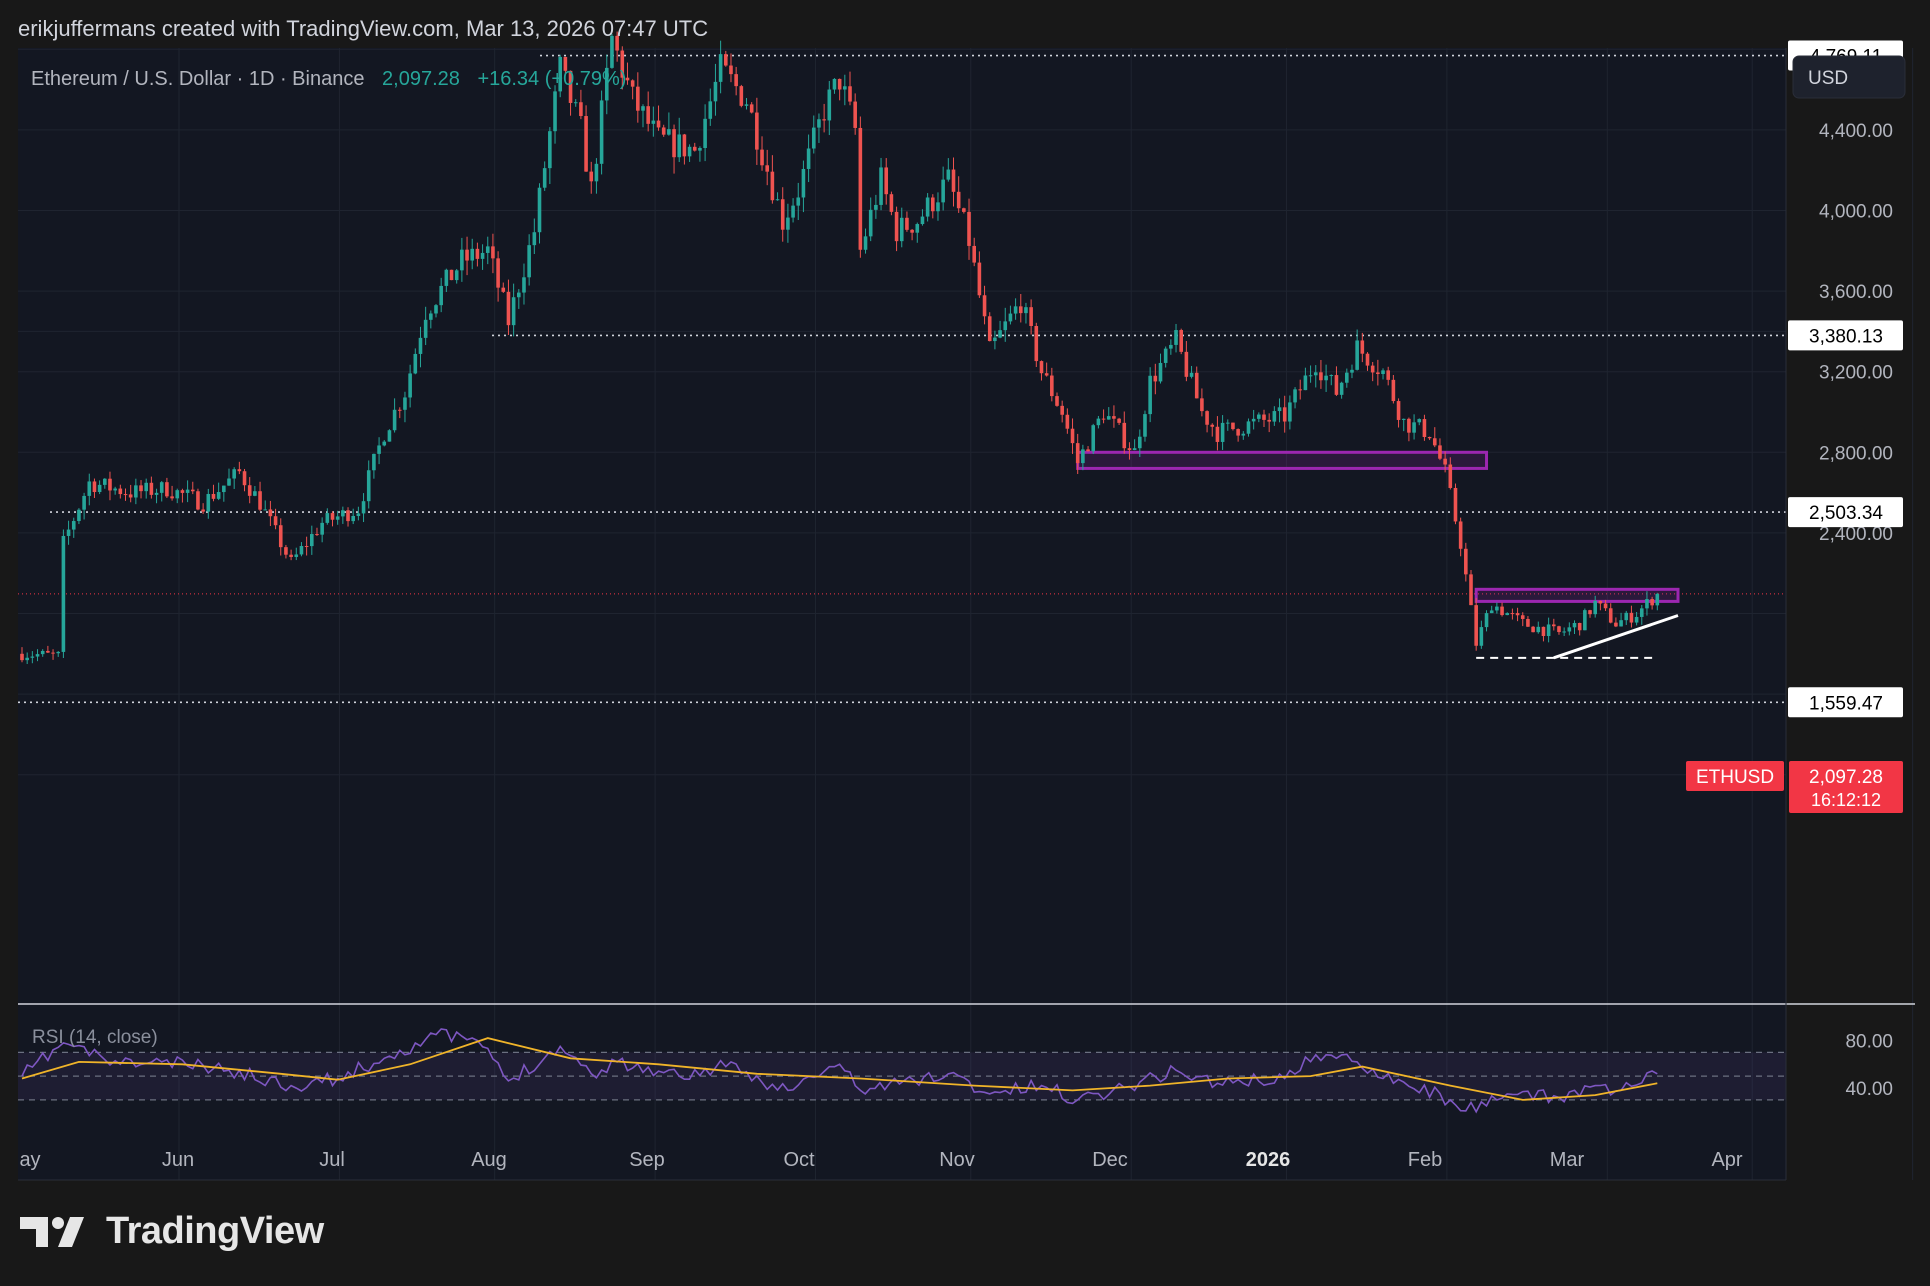 This screenshot has height=1286, width=1930. I want to click on key-level-label: 1,559.47, so click(1846, 703).